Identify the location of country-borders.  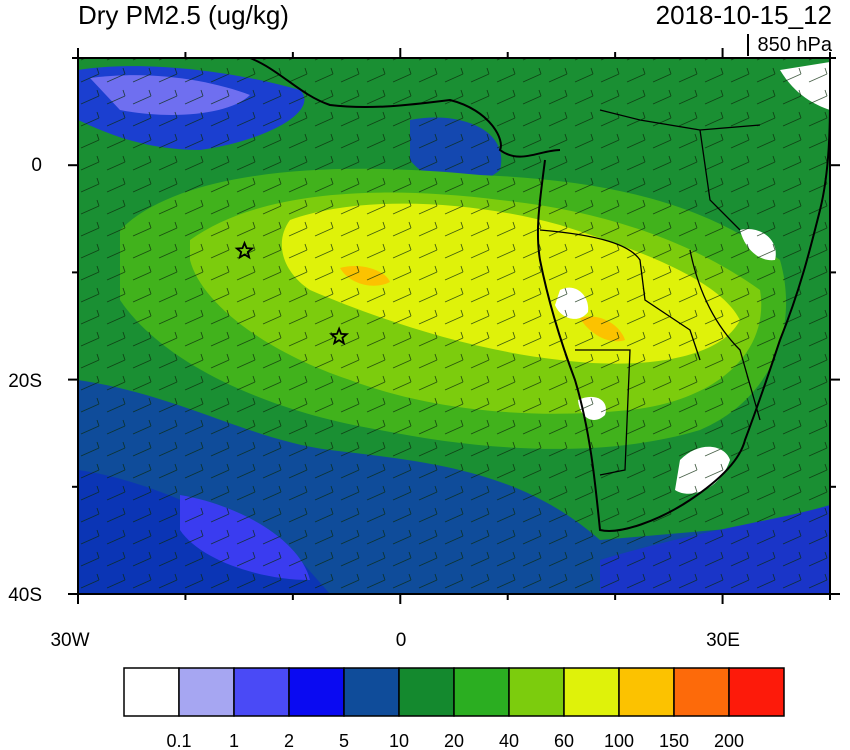
(650, 292).